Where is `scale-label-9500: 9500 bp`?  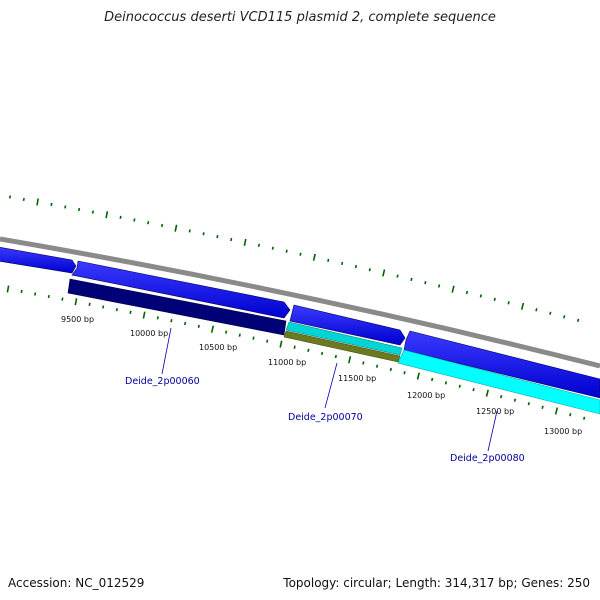 scale-label-9500: 9500 bp is located at coordinates (77, 319).